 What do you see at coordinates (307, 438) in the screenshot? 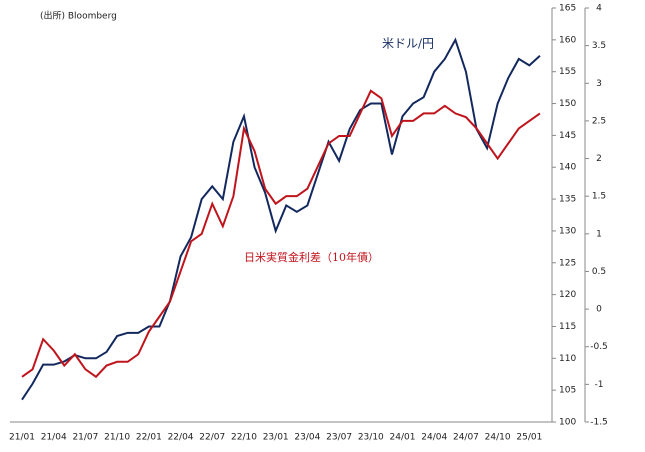
I see `x-tick-label: 23/04` at bounding box center [307, 438].